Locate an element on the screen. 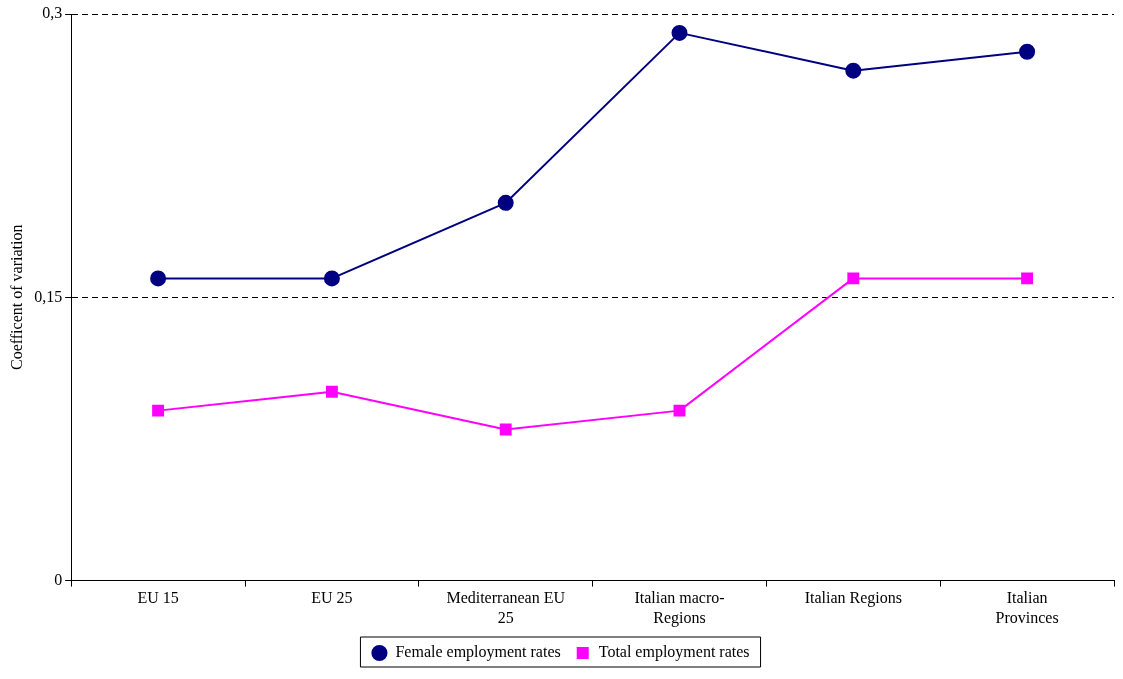 The height and width of the screenshot is (679, 1123). x-tick-label: Italian Provinces is located at coordinates (1027, 607).